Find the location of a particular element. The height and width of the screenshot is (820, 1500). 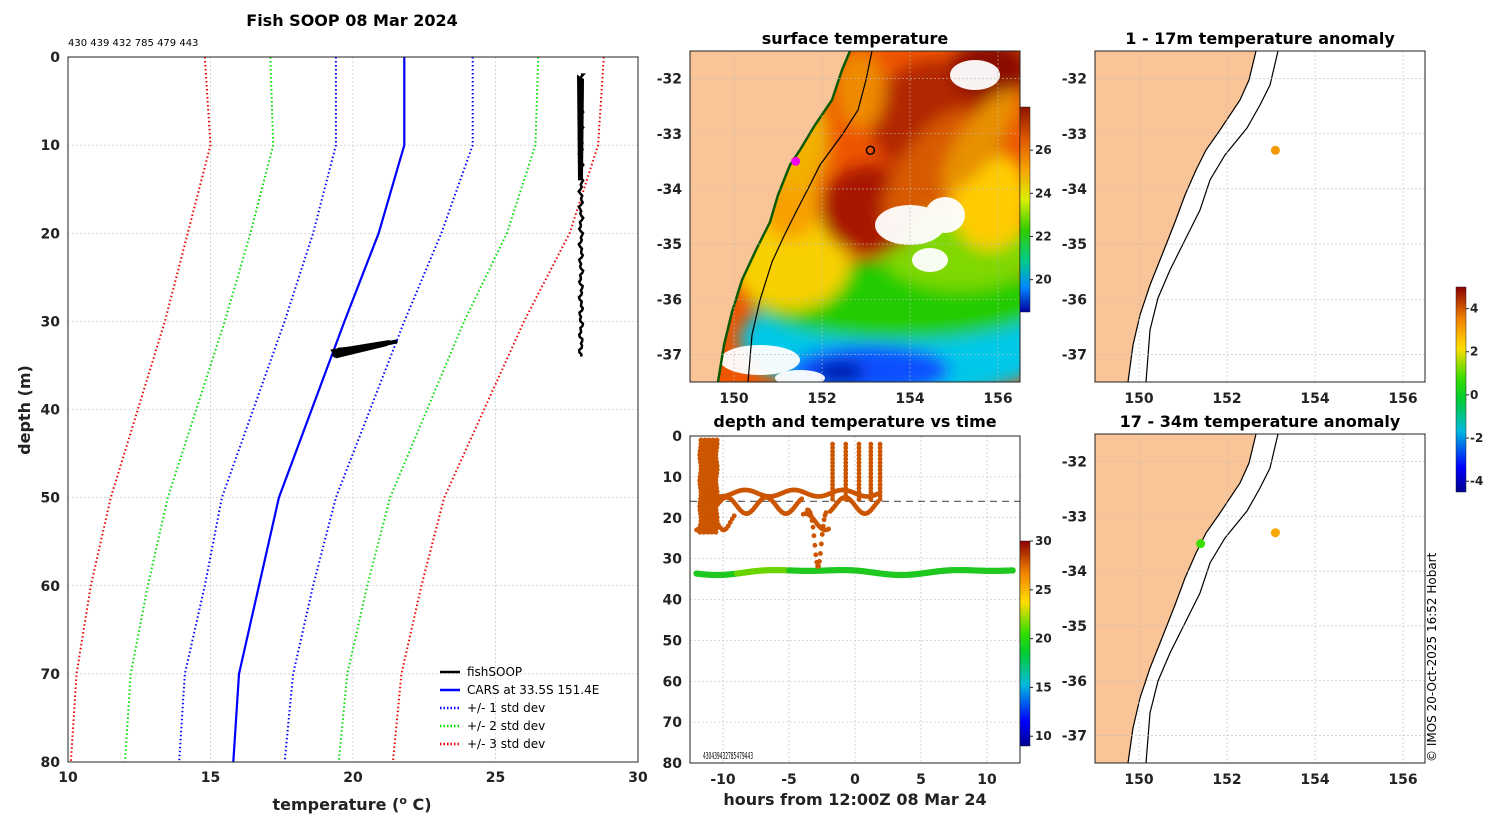

ts-colorbar-tick-label: 25 is located at coordinates (1043, 590).